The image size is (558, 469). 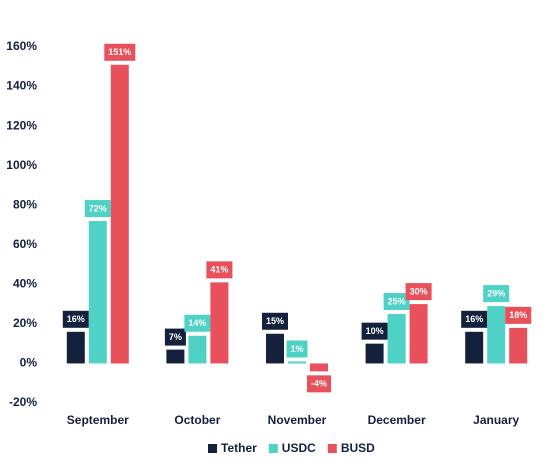 What do you see at coordinates (25, 323) in the screenshot?
I see `y-tick-label: 20%` at bounding box center [25, 323].